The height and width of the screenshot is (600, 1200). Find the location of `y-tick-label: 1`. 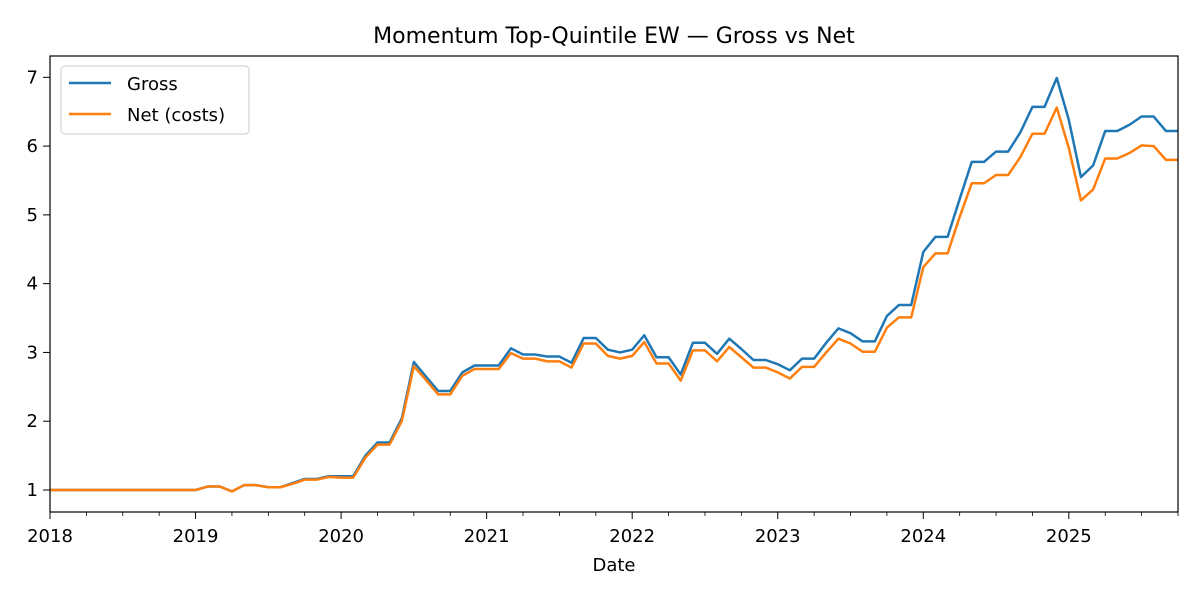

y-tick-label: 1 is located at coordinates (32, 490).